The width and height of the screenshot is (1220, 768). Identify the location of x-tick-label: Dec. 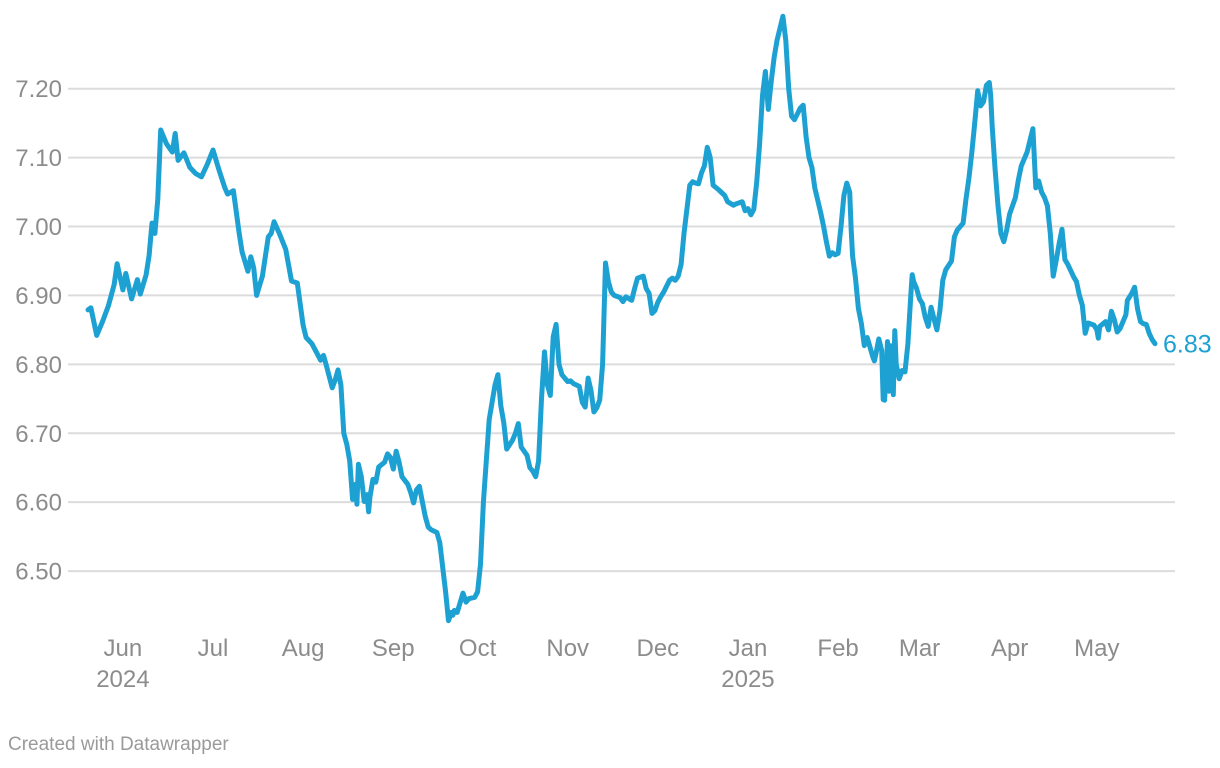
(657, 648).